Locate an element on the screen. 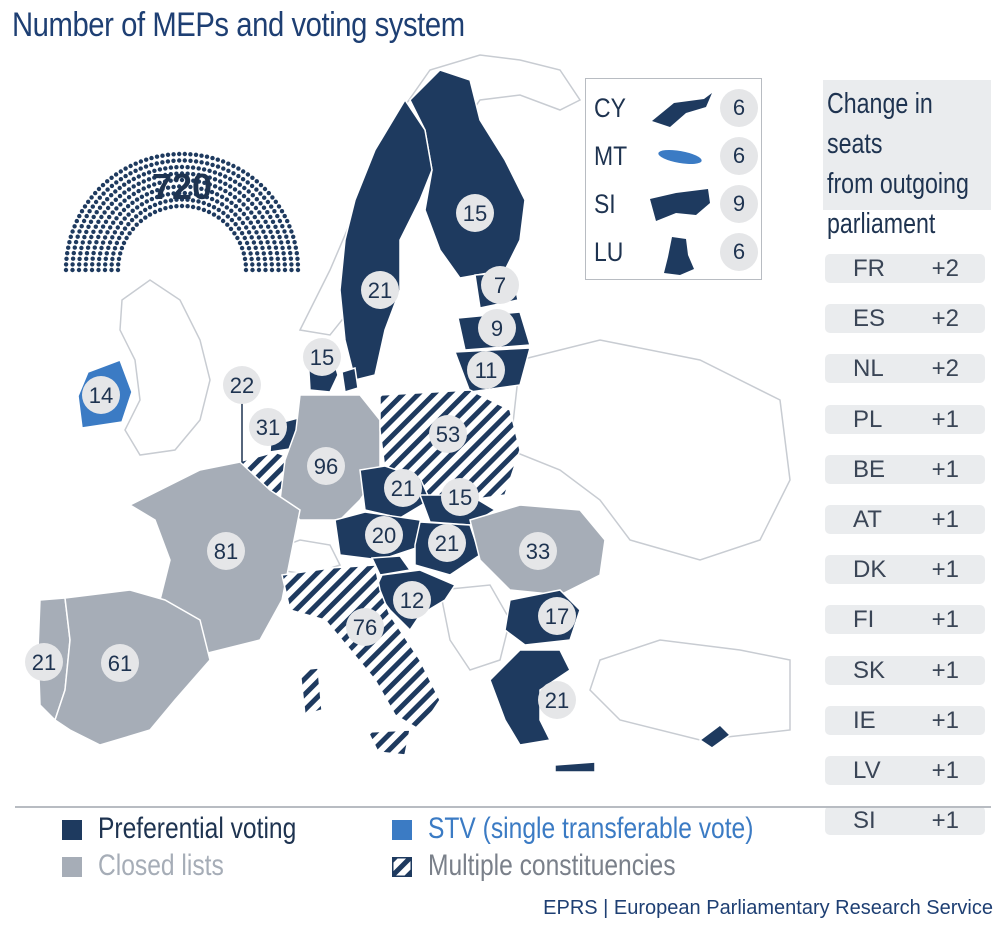 This screenshot has height=932, width=1005. seat-label-finland: 15 is located at coordinates (475, 213).